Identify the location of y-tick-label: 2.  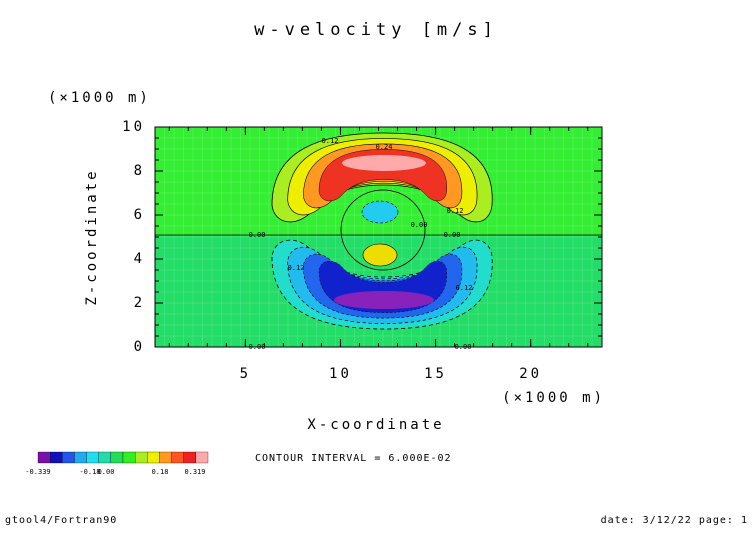
(139, 303).